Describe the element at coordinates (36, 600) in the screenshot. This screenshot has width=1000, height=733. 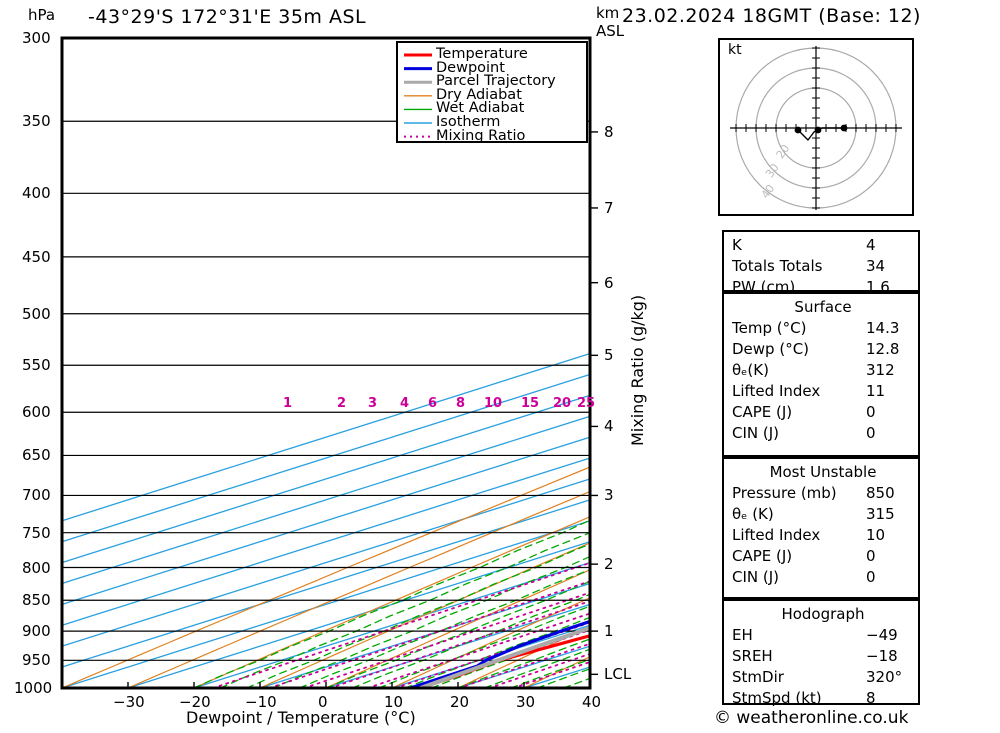
I see `pressure-tick-label: 850` at that location.